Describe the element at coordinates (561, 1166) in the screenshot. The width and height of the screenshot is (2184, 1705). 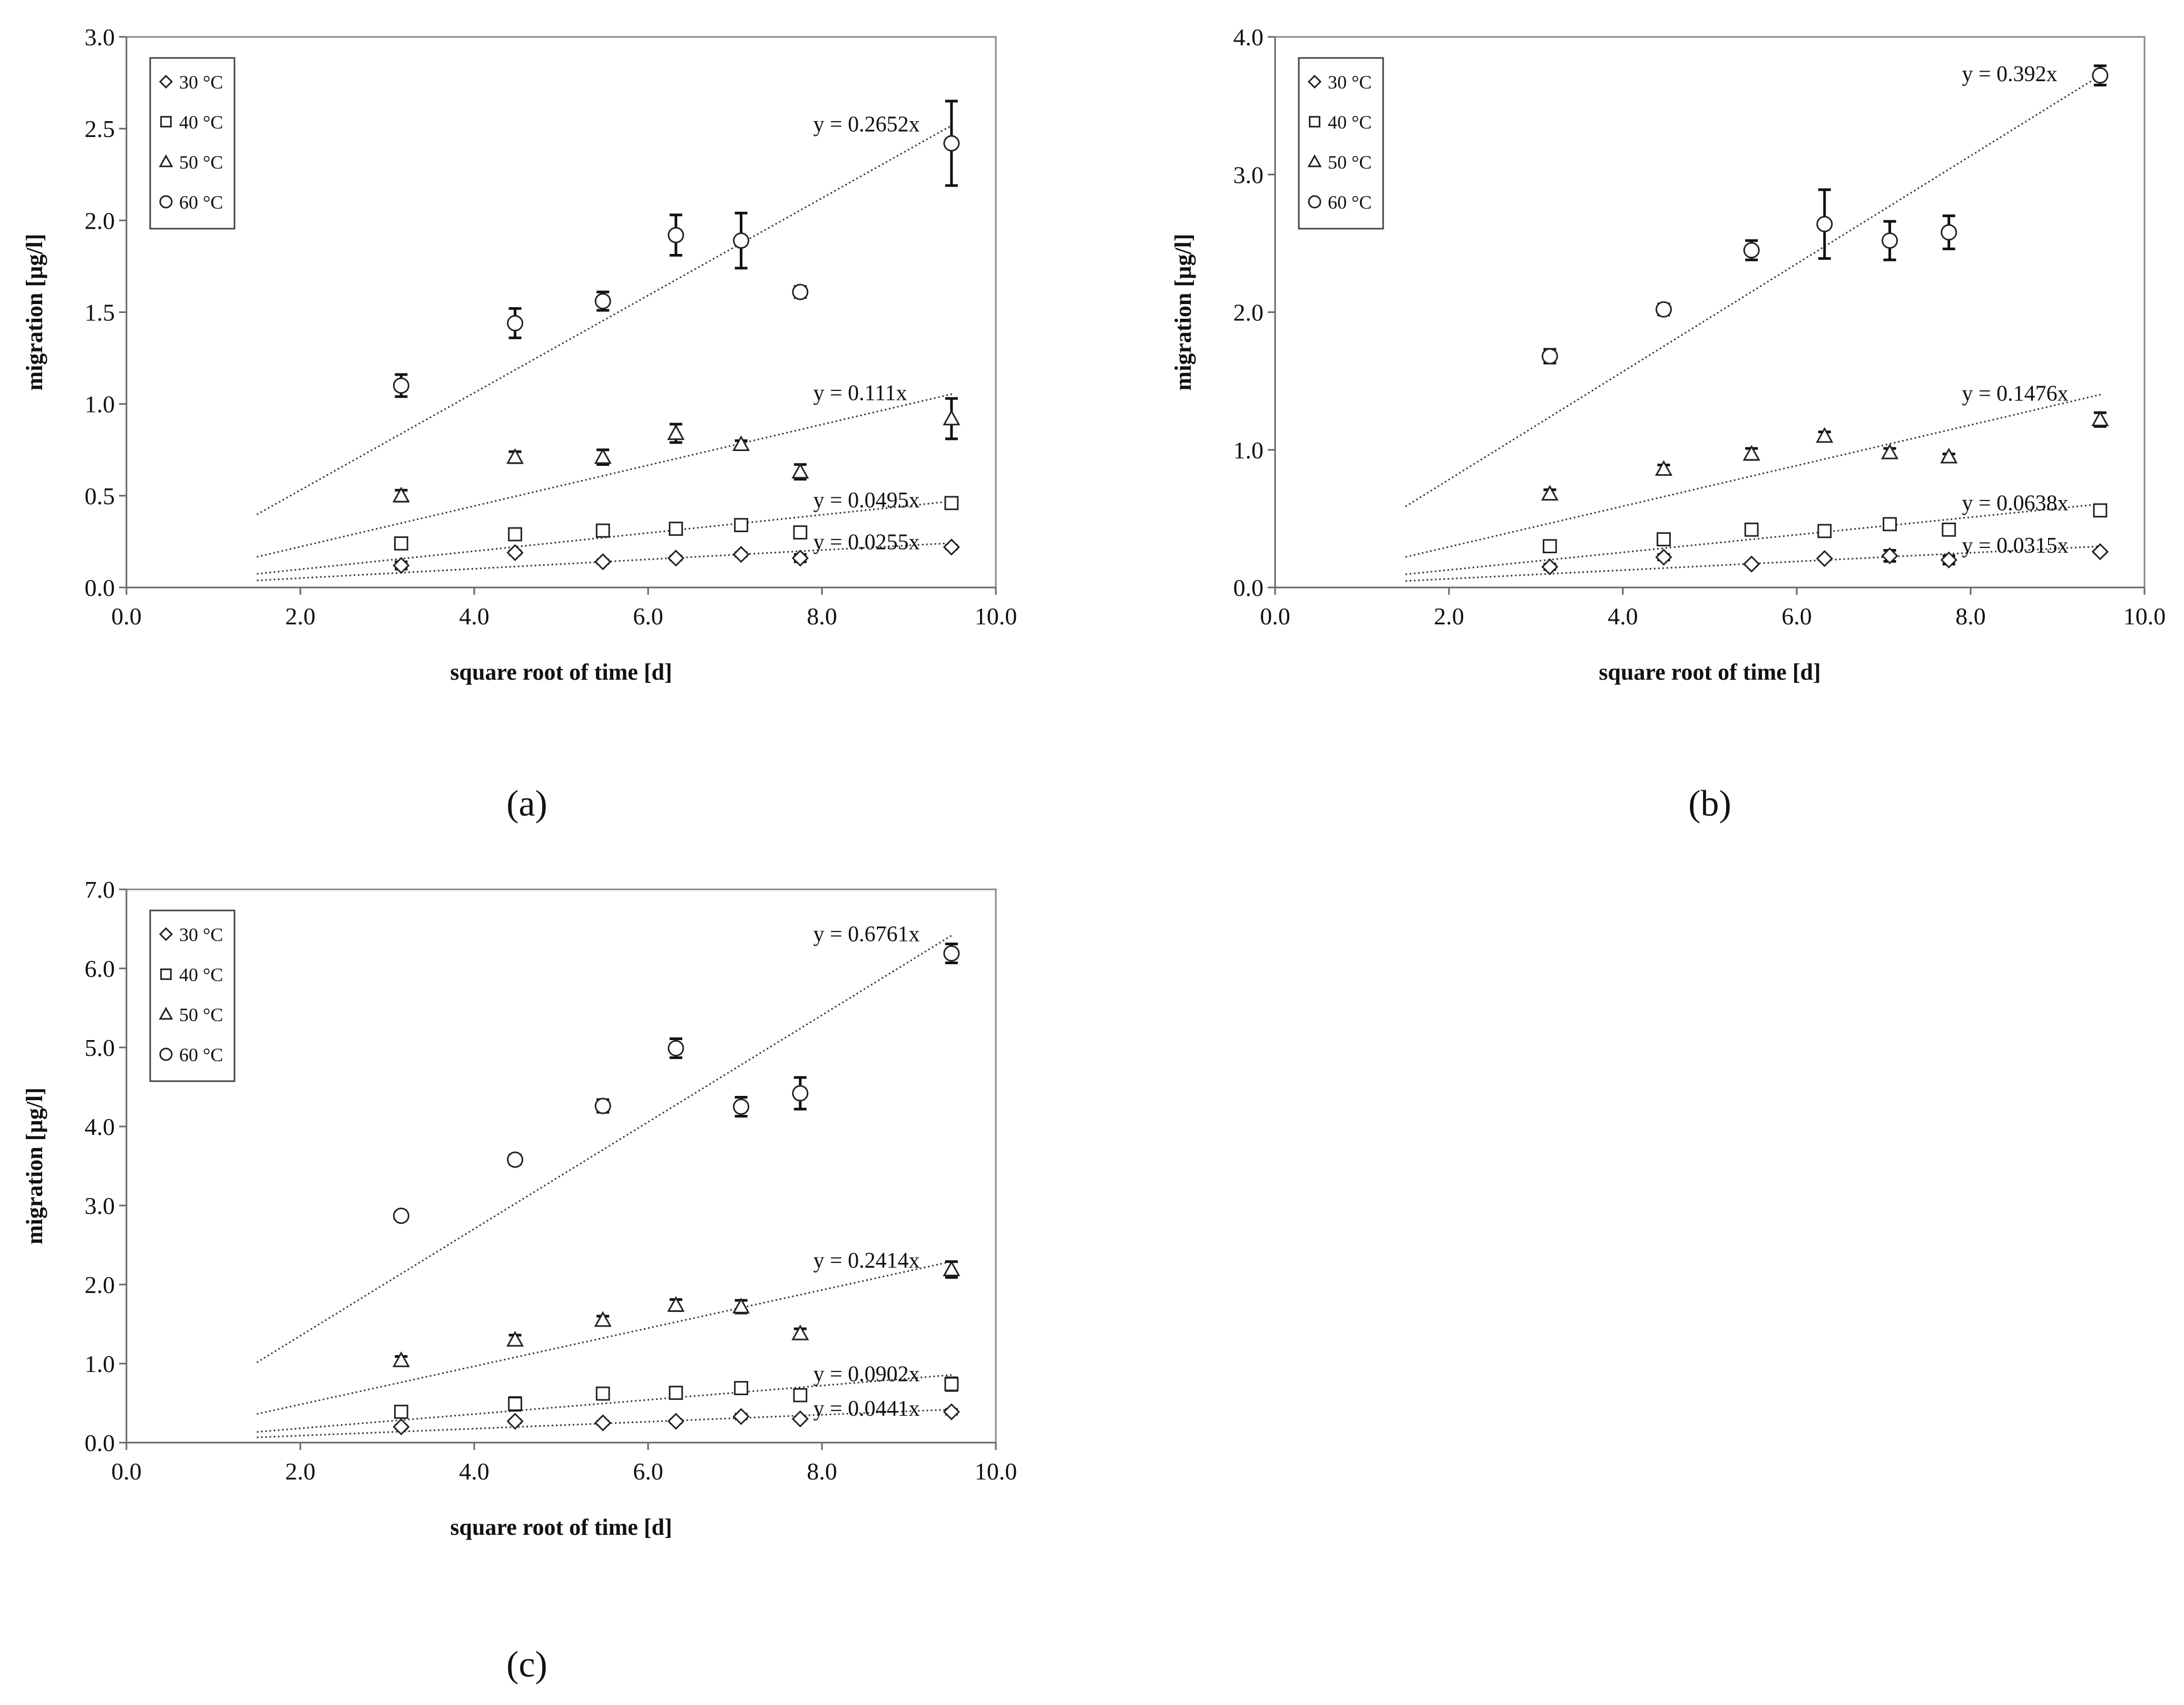
I see `plot-area` at that location.